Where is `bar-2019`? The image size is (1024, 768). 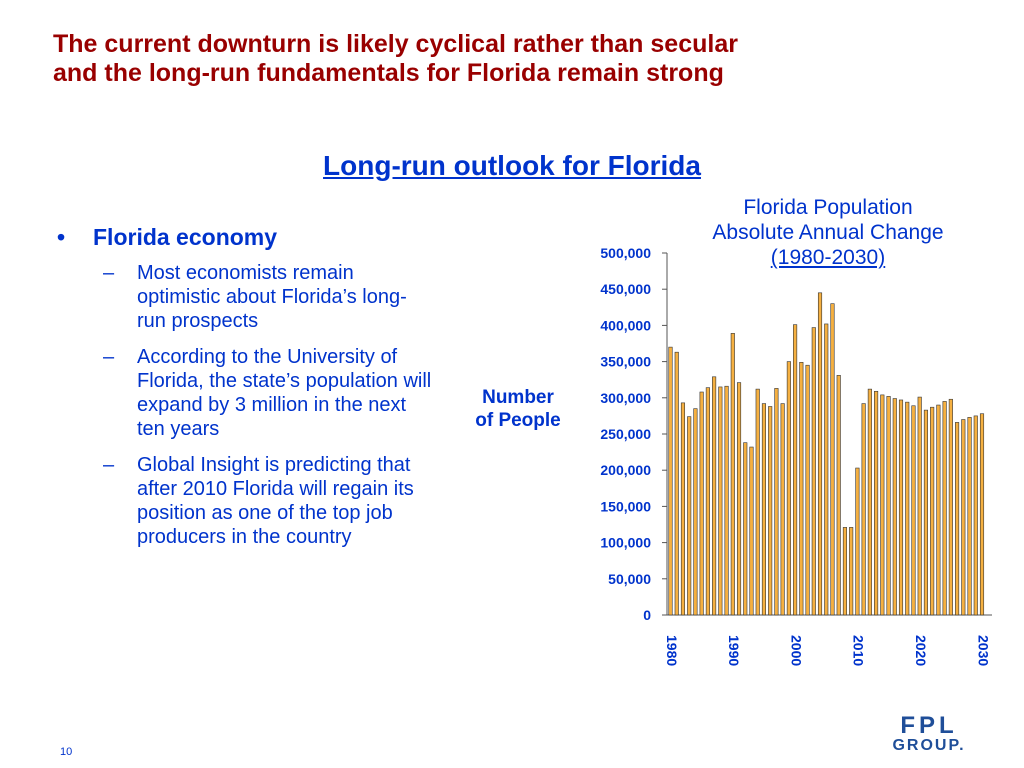
bar-2019 is located at coordinates (913, 510).